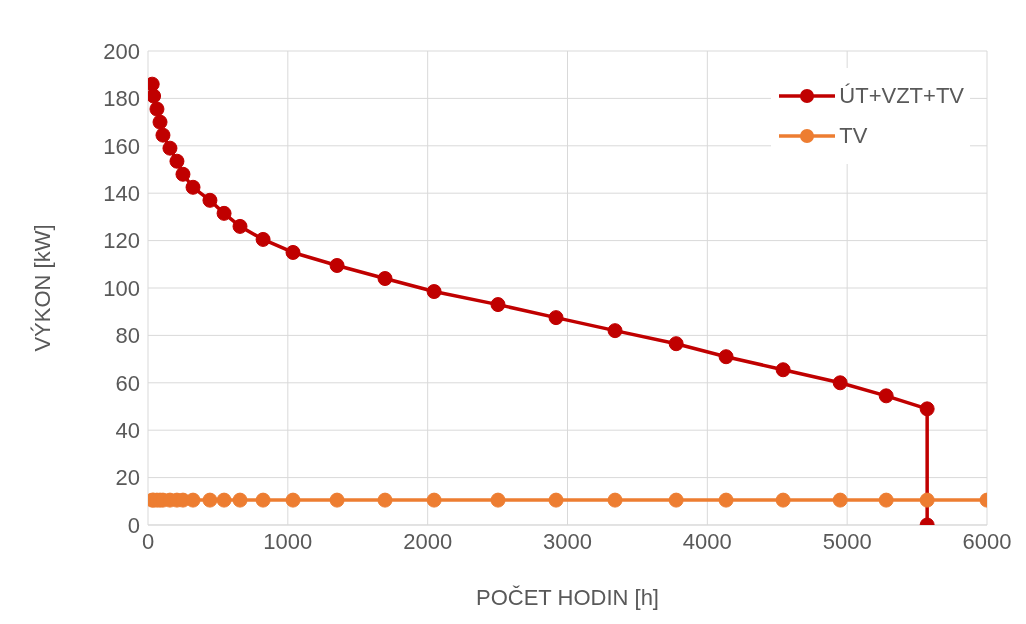 This screenshot has height=624, width=1026. I want to click on y-axis-title: VÝKON [kW], so click(42, 288).